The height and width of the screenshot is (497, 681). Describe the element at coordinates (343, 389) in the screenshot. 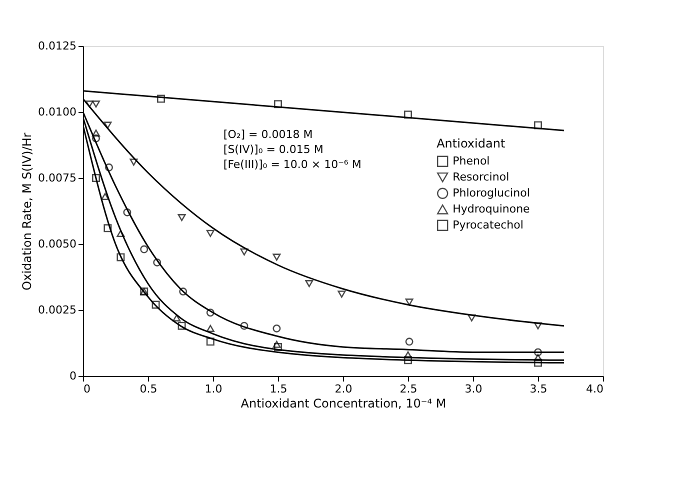

I see `x-tick-label: 2.0` at that location.